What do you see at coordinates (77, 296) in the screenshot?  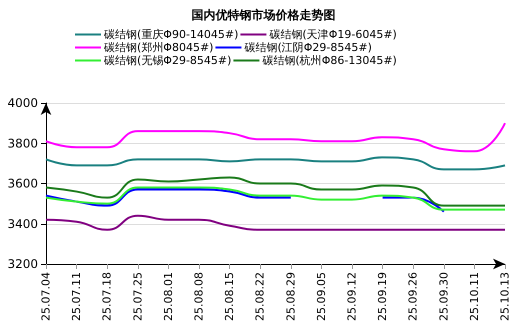 I see `x-tick-label: 25.07.11` at bounding box center [77, 296].